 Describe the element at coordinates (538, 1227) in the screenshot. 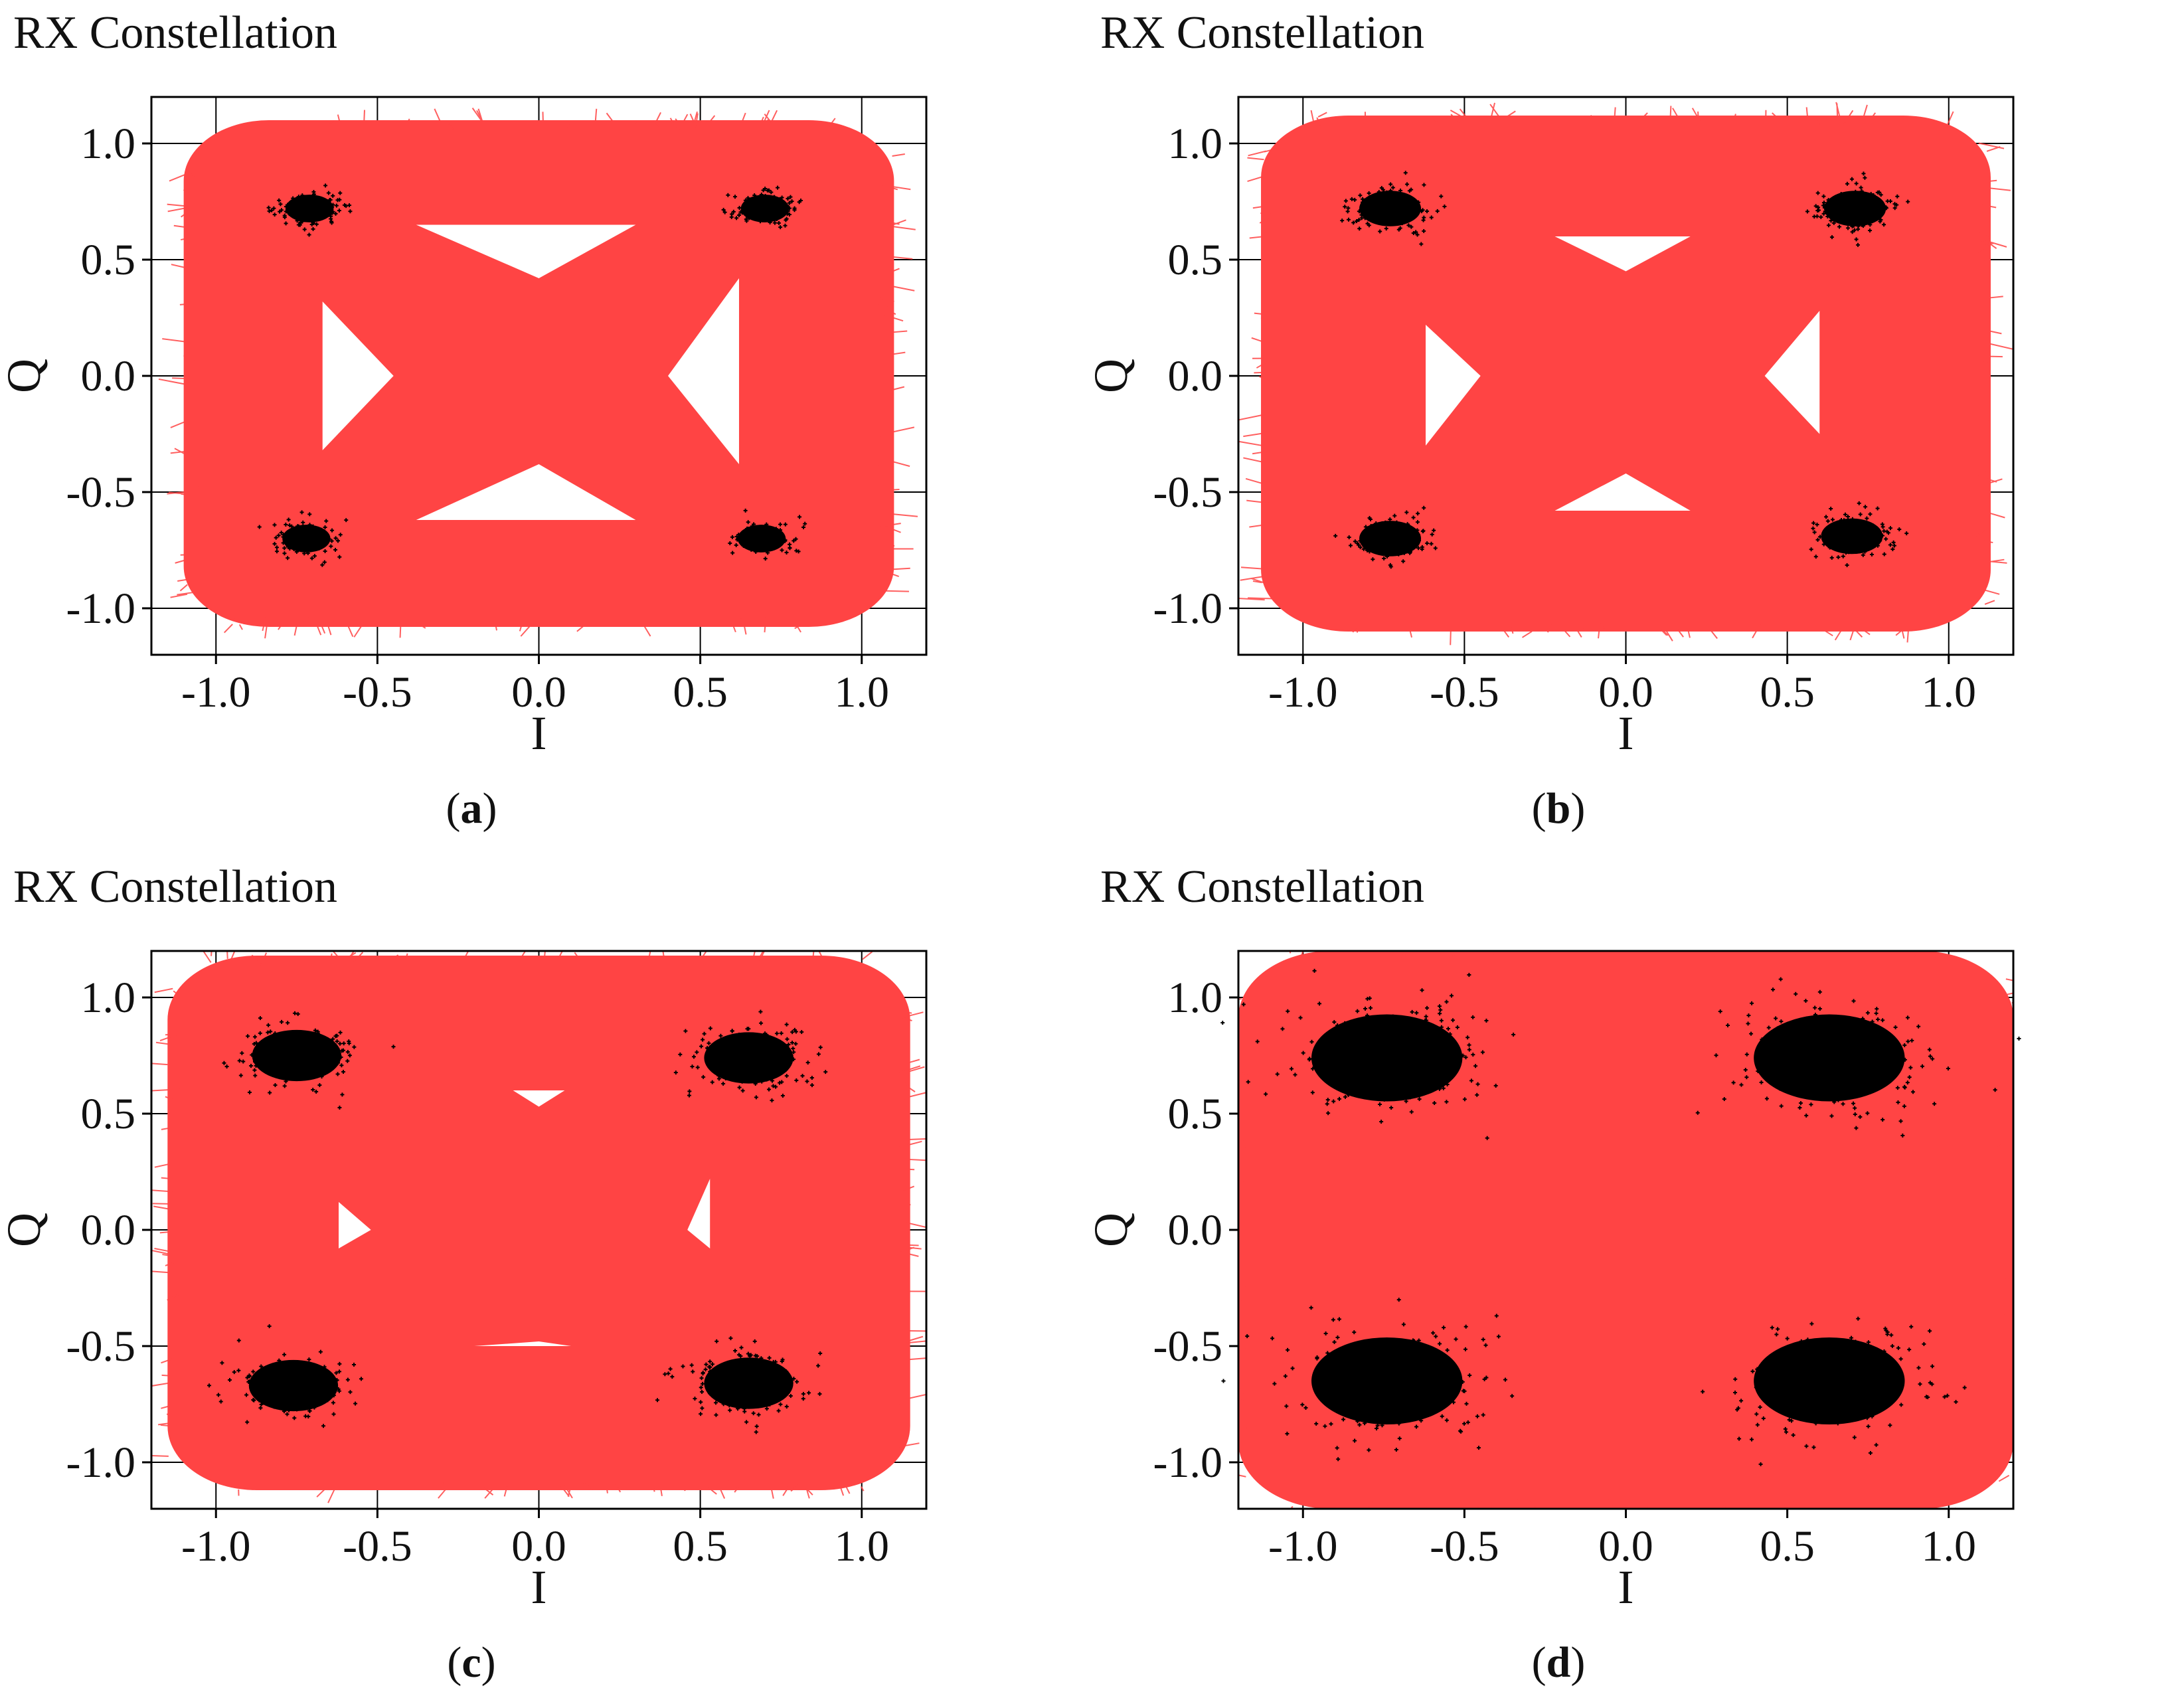

I see `trajectory-region` at that location.